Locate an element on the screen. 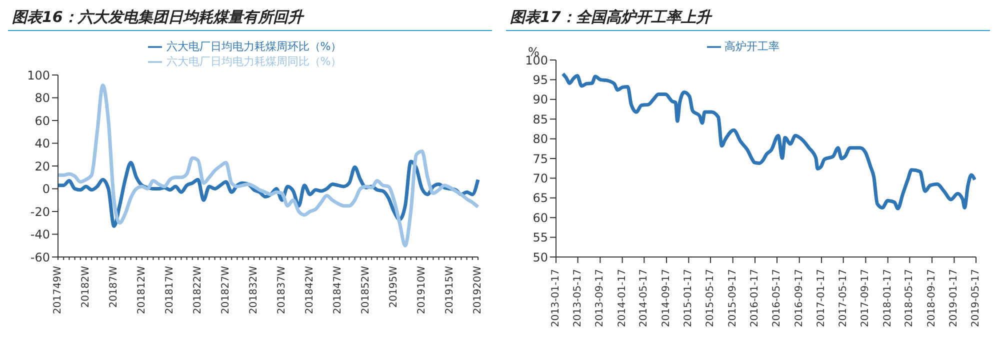 This screenshot has height=344, width=1000. x-tick-label: 201749W is located at coordinates (58, 290).